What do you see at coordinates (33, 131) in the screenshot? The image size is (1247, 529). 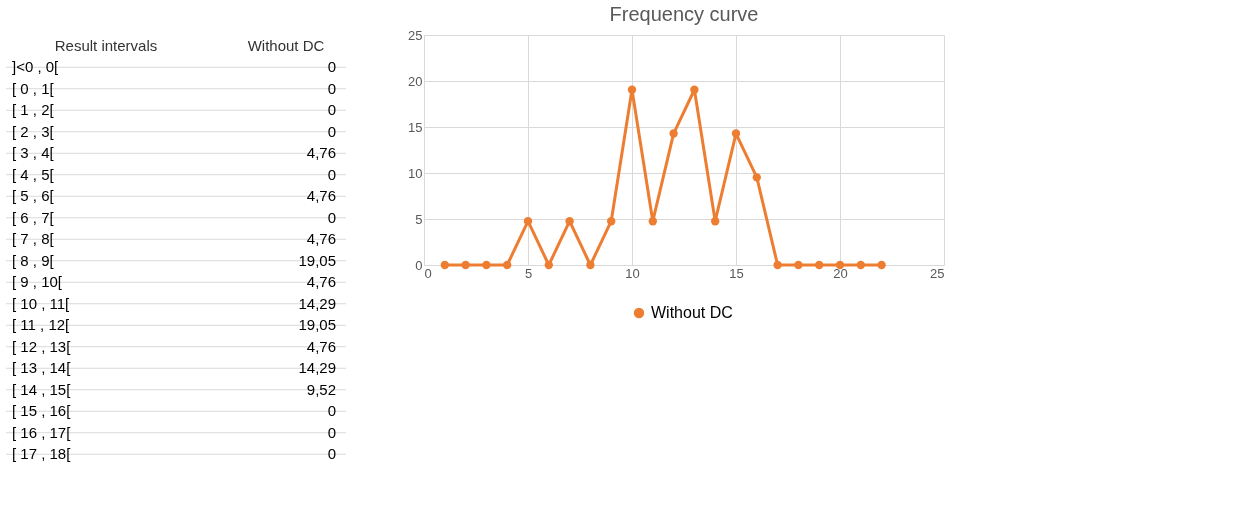 I see `category-label: [ 2 , 3[` at bounding box center [33, 131].